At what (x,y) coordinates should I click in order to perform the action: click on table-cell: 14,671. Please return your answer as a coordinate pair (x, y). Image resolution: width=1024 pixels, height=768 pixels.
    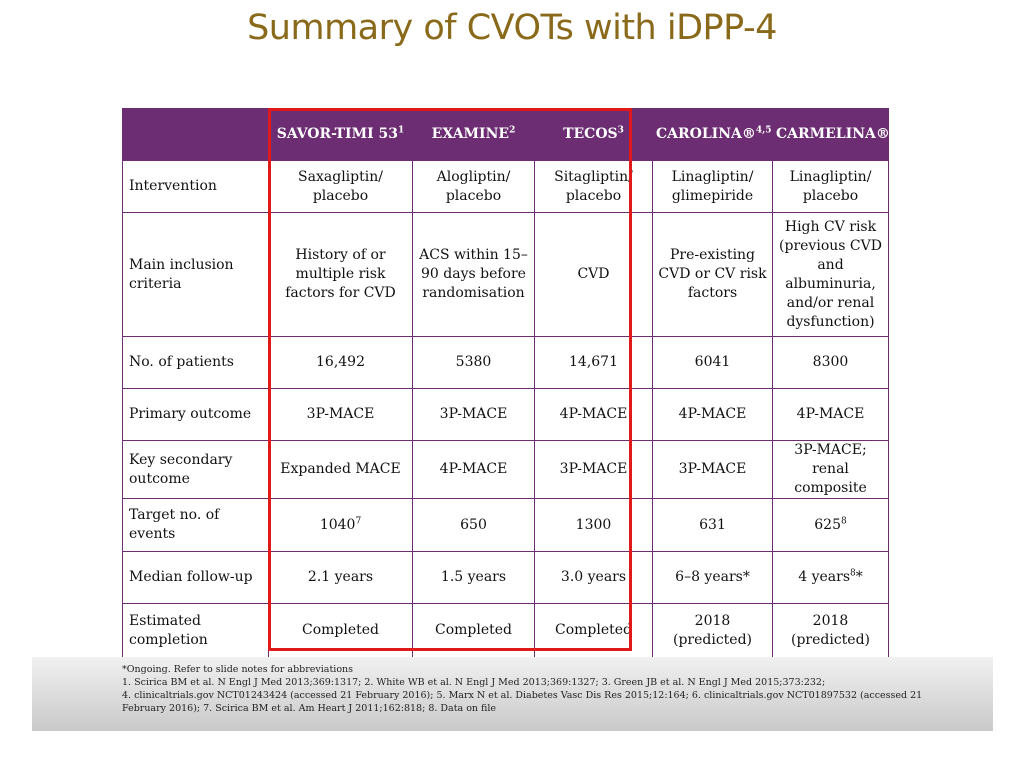
    Looking at the image, I should click on (593, 362).